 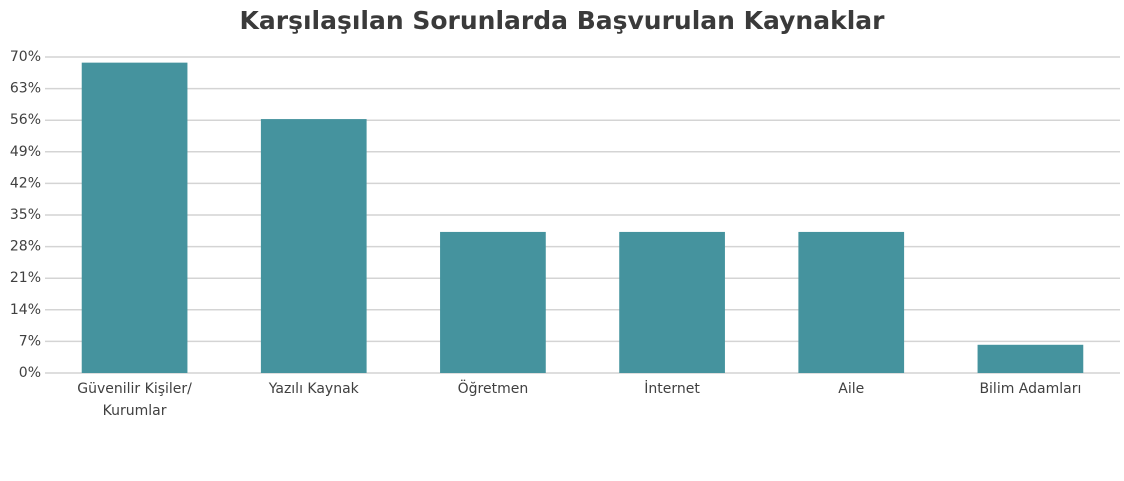 I want to click on y-tick-label: 49%, so click(x=25, y=152).